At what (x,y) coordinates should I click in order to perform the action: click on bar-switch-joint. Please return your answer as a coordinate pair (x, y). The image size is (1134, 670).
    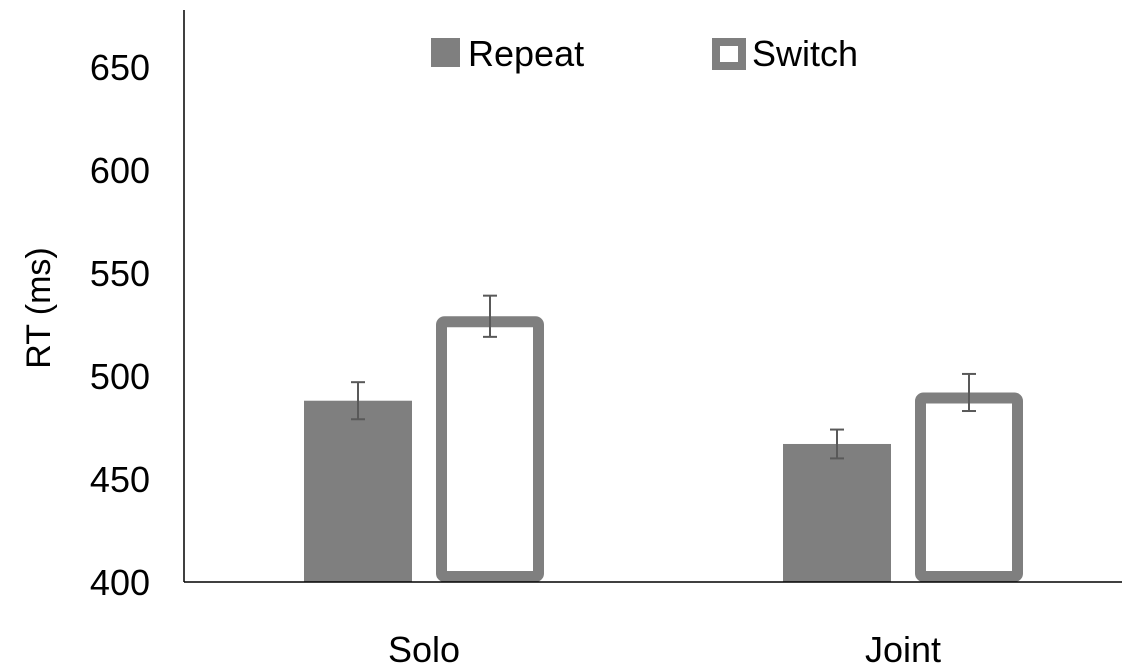
    Looking at the image, I should click on (969, 487).